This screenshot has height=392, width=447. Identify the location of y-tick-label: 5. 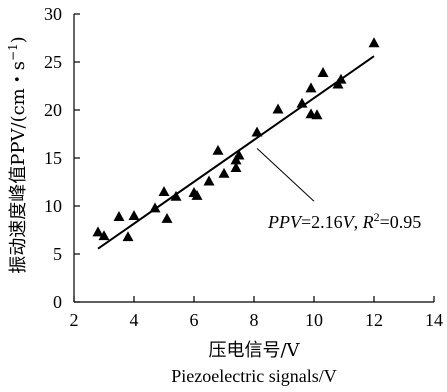
(57, 254).